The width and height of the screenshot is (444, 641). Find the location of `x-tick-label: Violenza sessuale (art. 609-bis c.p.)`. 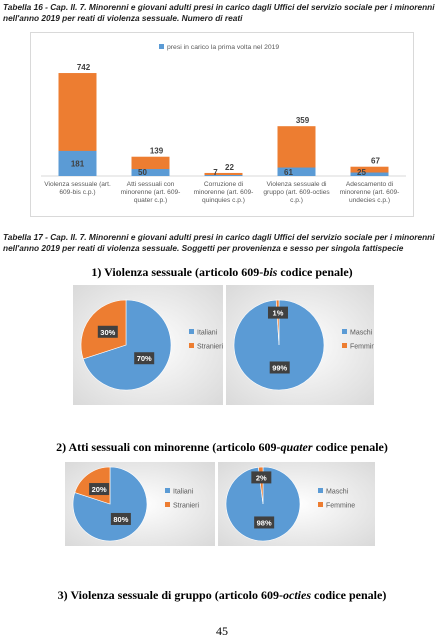

x-tick-label: Violenza sessuale (art. 609-bis c.p.) is located at coordinates (77, 188).